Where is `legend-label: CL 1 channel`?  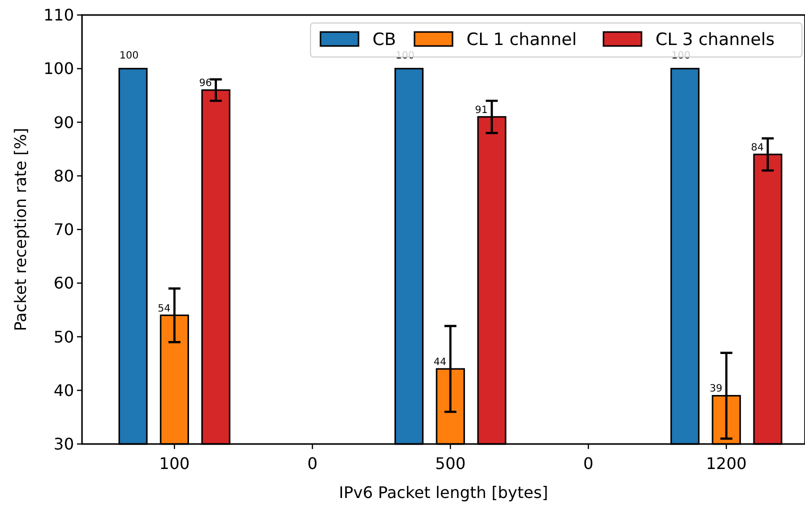 legend-label: CL 1 channel is located at coordinates (521, 40).